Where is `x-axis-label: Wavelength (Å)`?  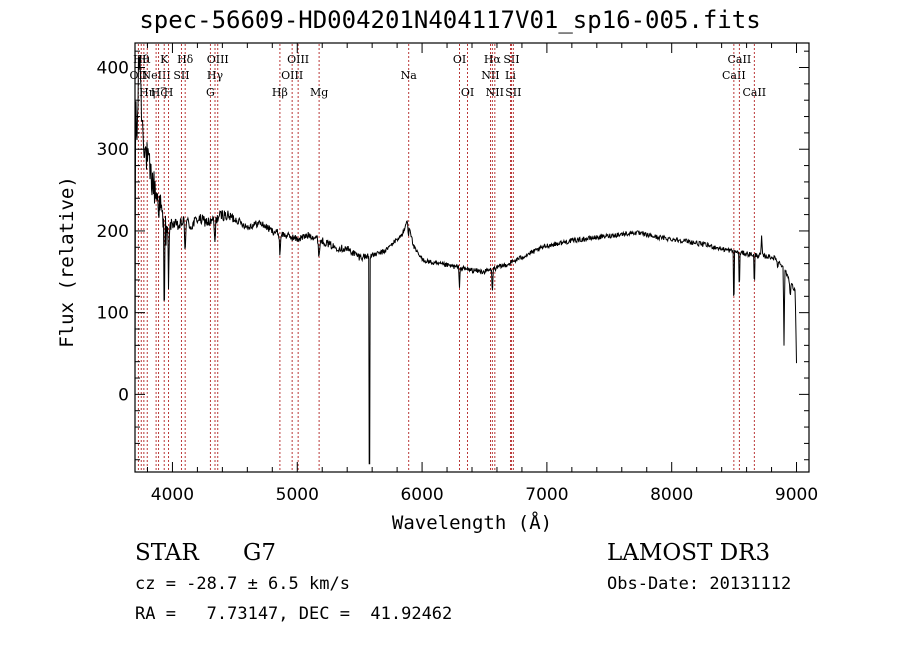
x-axis-label: Wavelength (Å) is located at coordinates (472, 522).